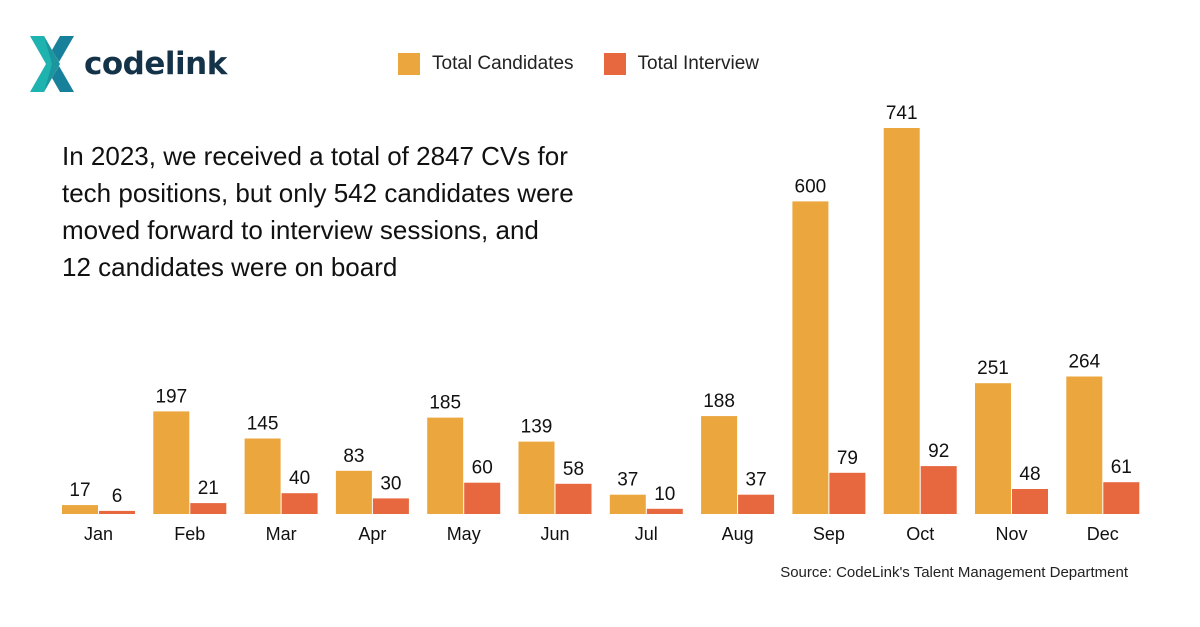 The height and width of the screenshot is (627, 1200). Describe the element at coordinates (1121, 467) in the screenshot. I see `data-label-total-interview-dec: 61` at that location.